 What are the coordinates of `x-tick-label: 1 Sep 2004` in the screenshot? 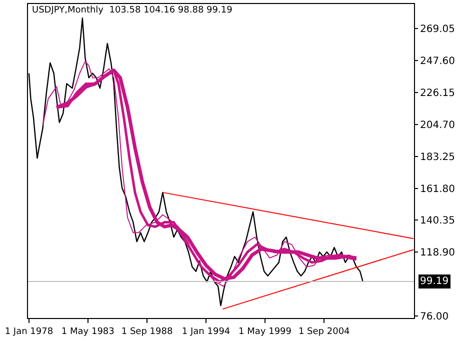 It's located at (324, 331).